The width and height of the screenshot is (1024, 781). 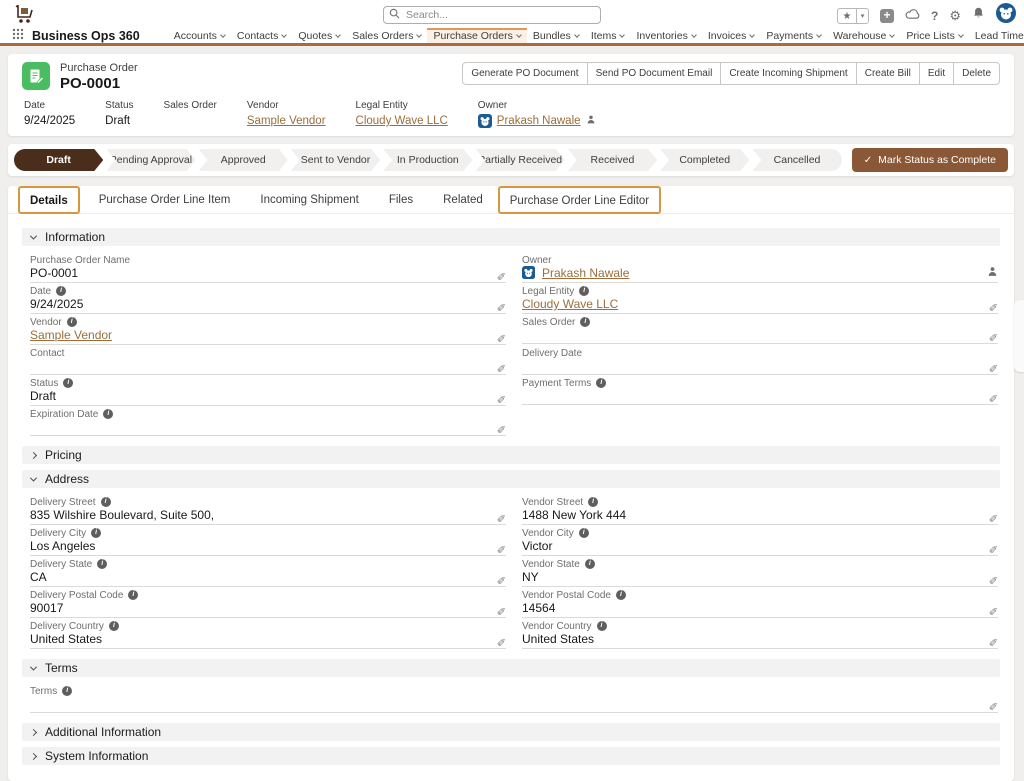 I want to click on delete-button: Delete, so click(x=976, y=73).